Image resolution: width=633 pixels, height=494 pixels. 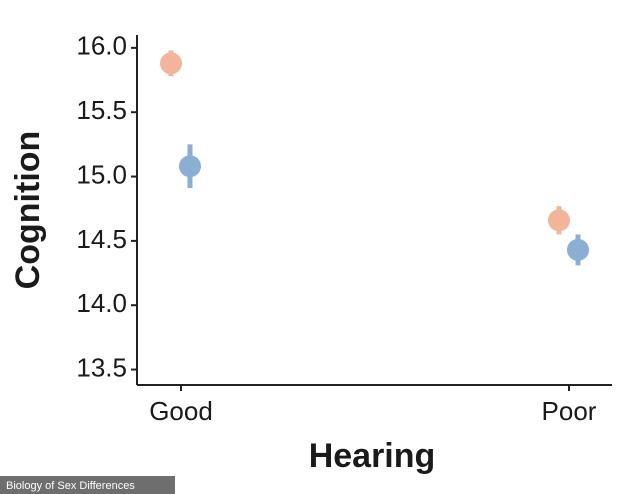 What do you see at coordinates (28, 210) in the screenshot?
I see `y-axis-title: Cognition` at bounding box center [28, 210].